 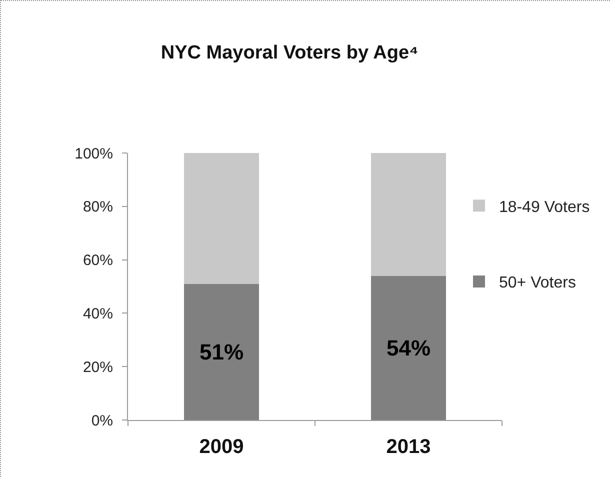 I want to click on x-tick-label: 2009, so click(x=221, y=447).